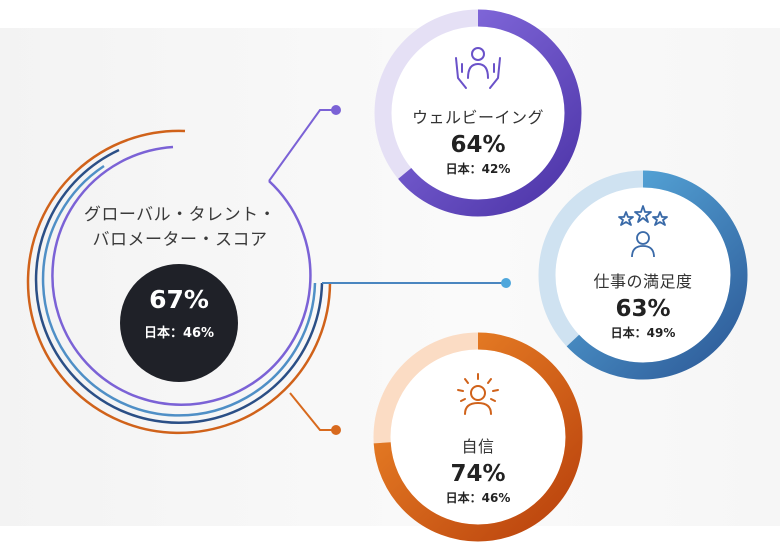 The height and width of the screenshot is (554, 780). What do you see at coordinates (179, 323) in the screenshot?
I see `overall-score-badge: 67% 日本：46%` at bounding box center [179, 323].